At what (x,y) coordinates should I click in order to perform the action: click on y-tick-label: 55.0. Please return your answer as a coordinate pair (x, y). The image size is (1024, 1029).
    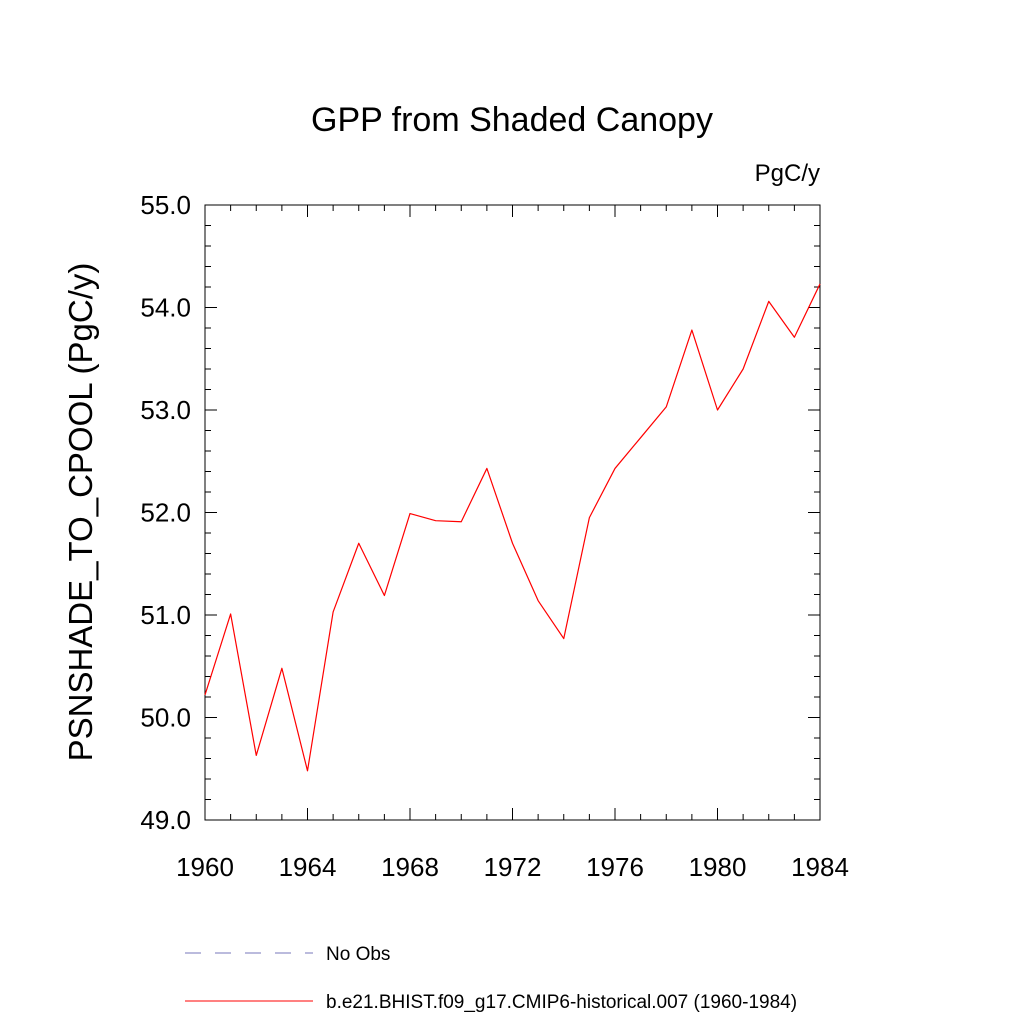
    Looking at the image, I should click on (165, 205).